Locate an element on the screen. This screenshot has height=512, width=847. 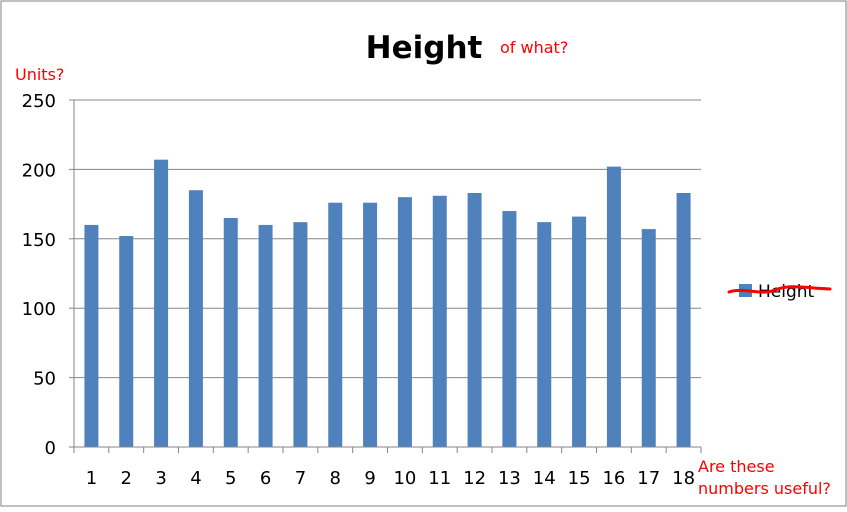
x-tick-label: 5 is located at coordinates (230, 478).